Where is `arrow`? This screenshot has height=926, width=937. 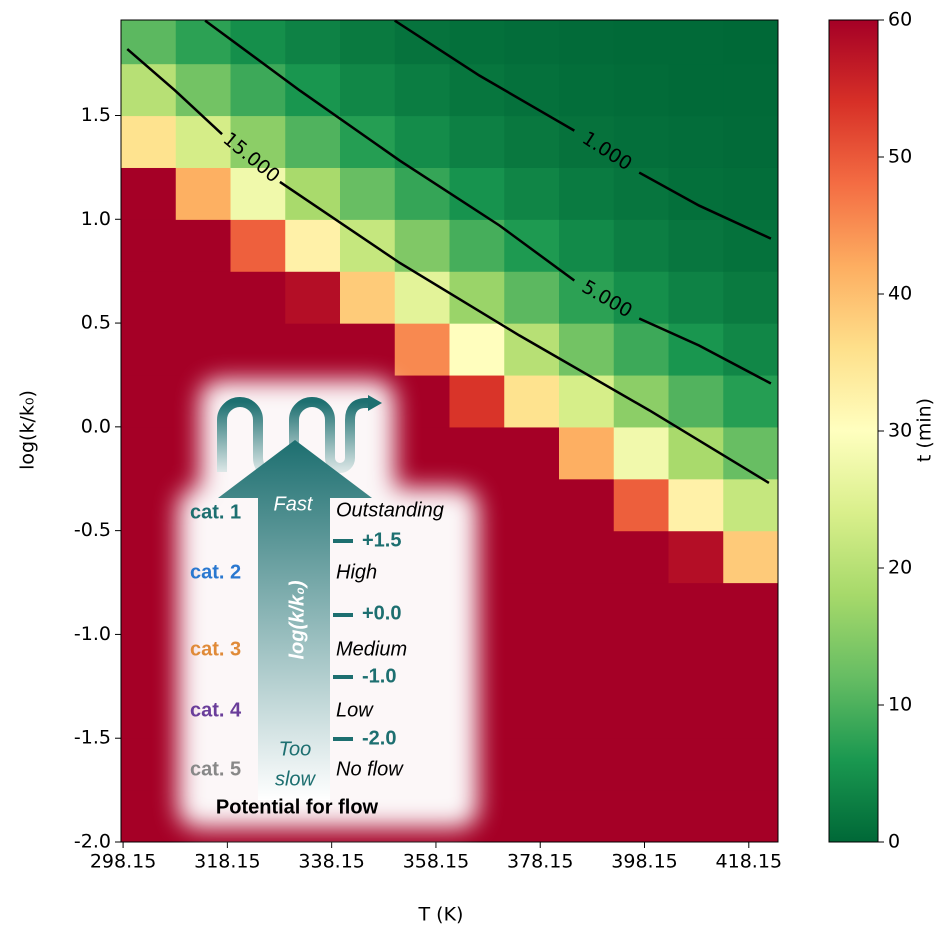
arrow is located at coordinates (295, 620).